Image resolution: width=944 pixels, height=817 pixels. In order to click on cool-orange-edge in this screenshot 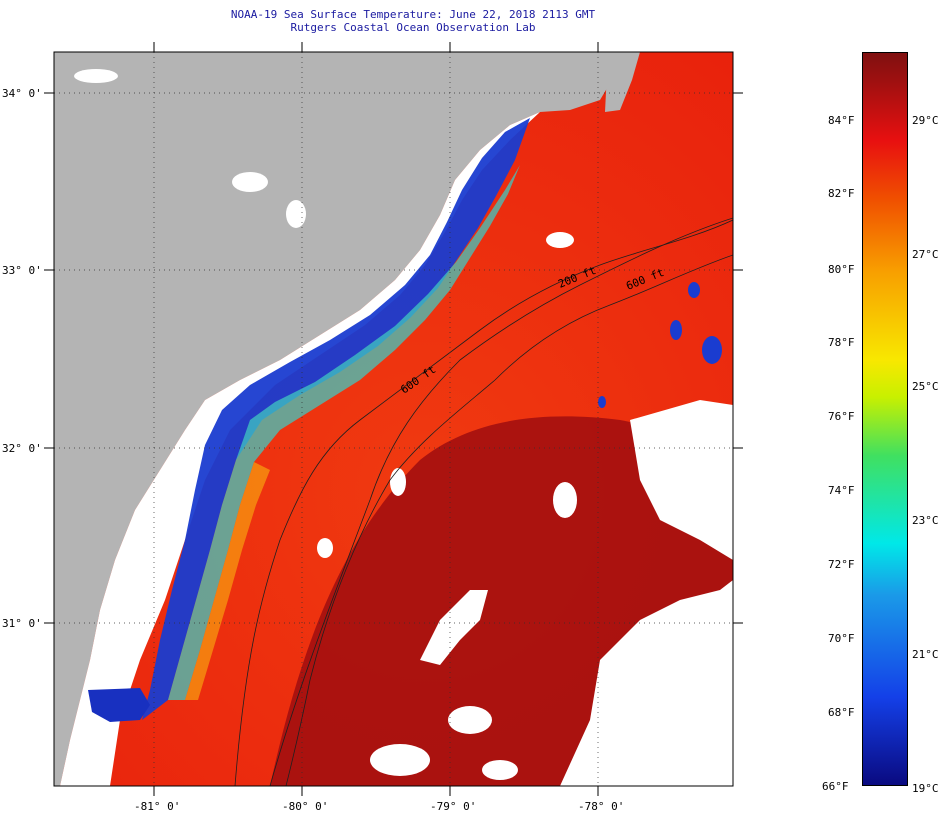, I will do `click(227, 581)`.